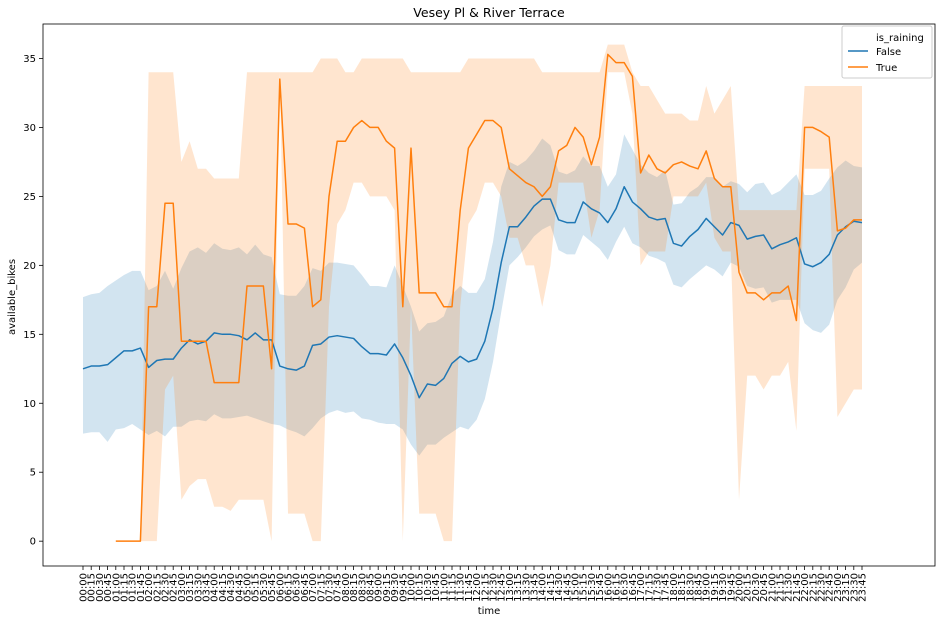  I want to click on x-tick-label: 17:15, so click(649, 587).